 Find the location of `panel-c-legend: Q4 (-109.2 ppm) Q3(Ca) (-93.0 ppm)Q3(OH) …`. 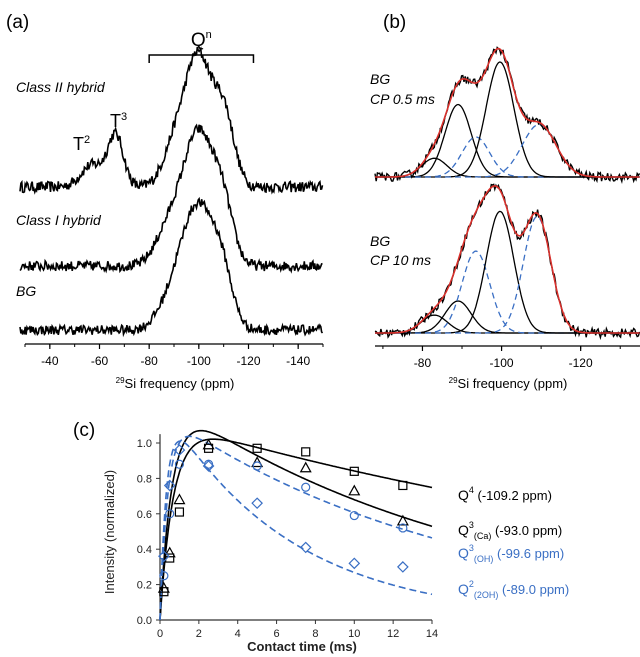

panel-c-legend: Q4 (-109.2 ppm) Q3(Ca) (-93.0 ppm)Q3(OH) … is located at coordinates (513, 542).